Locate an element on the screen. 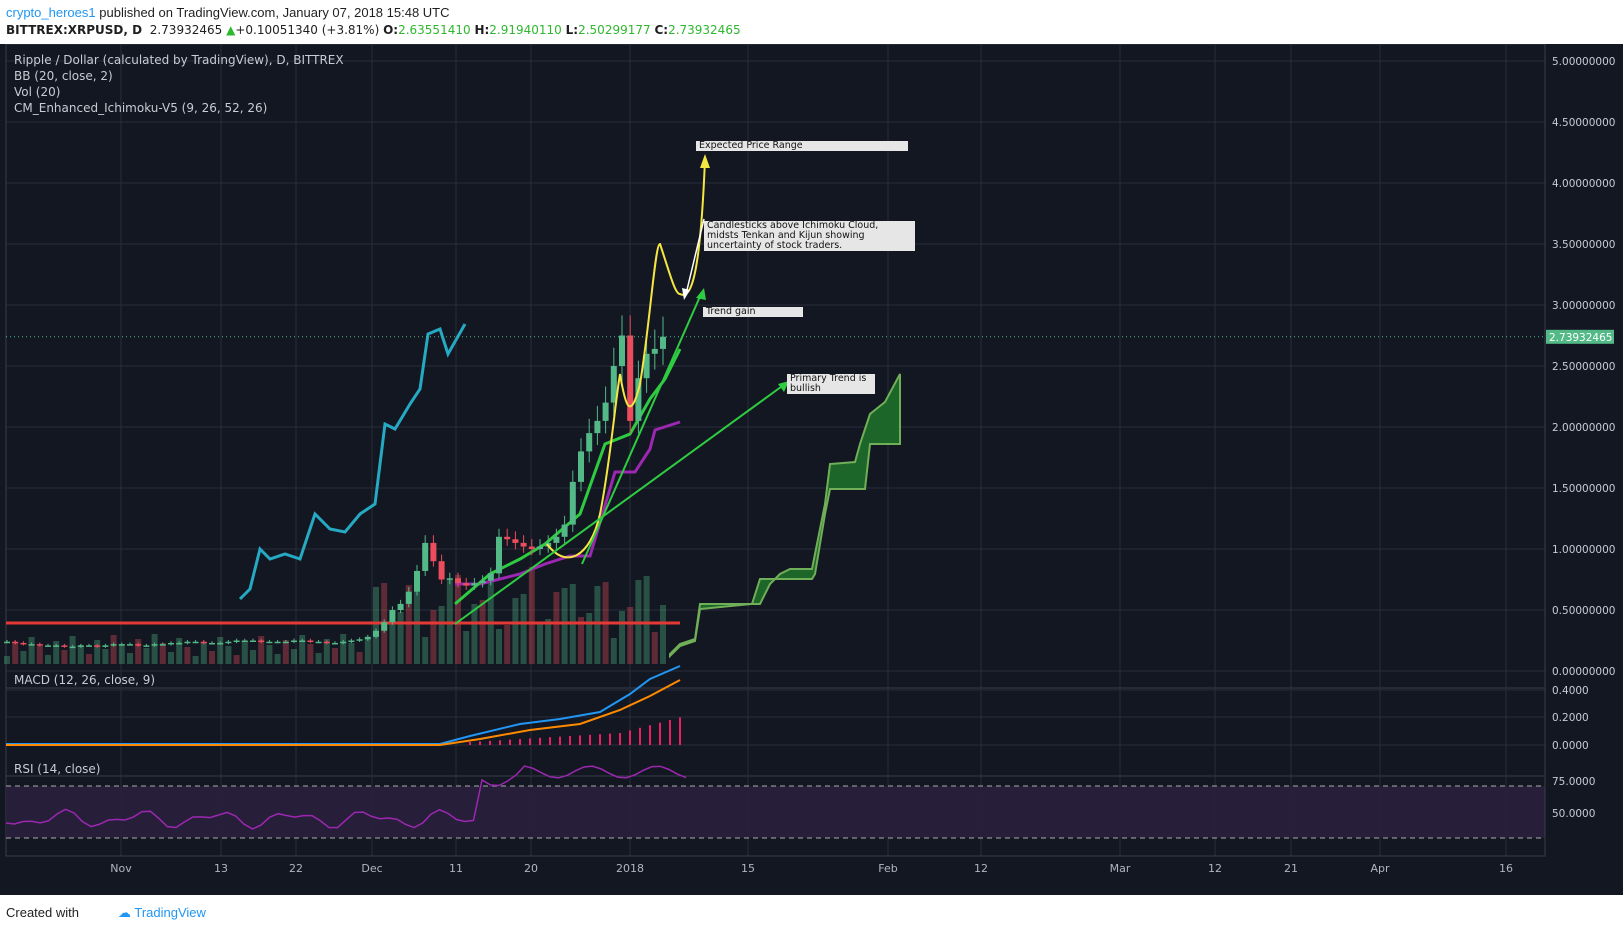 The width and height of the screenshot is (1623, 931). rsi-band is located at coordinates (775, 812).